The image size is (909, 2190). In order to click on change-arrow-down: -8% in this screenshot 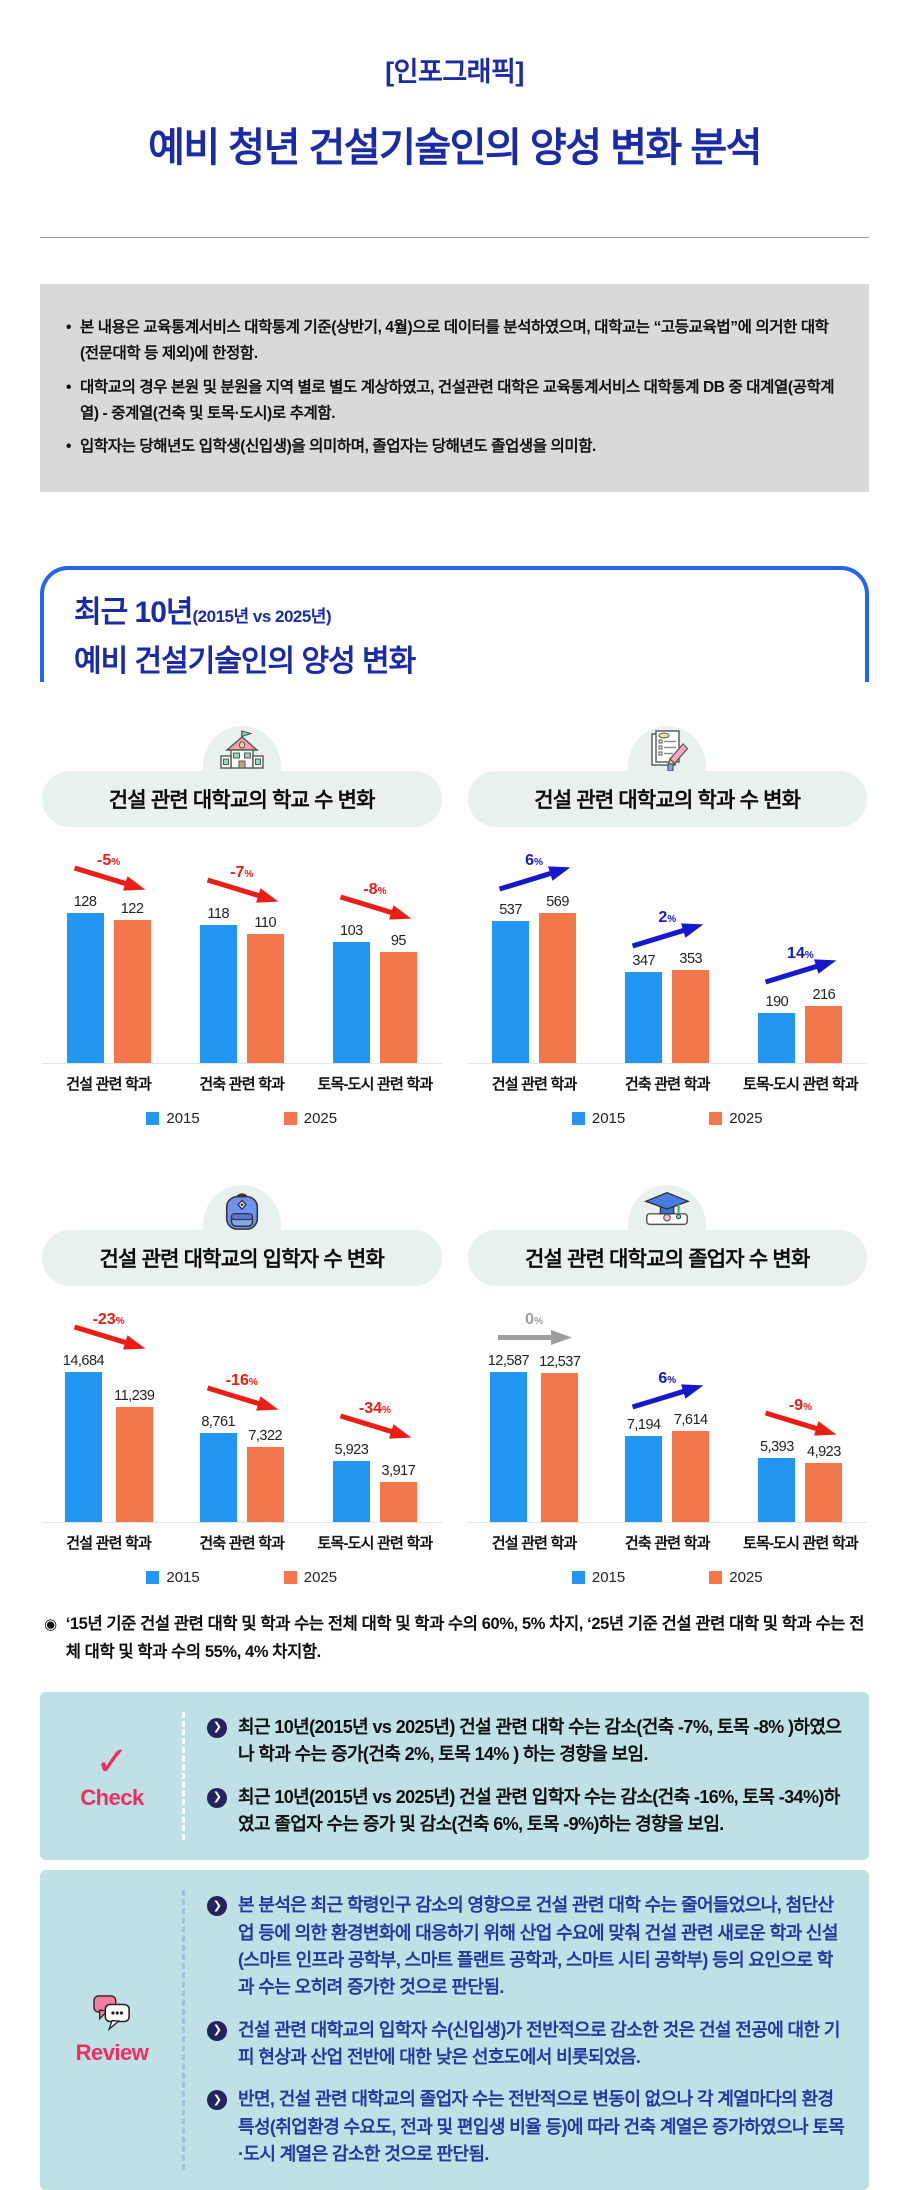, I will do `click(375, 900)`.